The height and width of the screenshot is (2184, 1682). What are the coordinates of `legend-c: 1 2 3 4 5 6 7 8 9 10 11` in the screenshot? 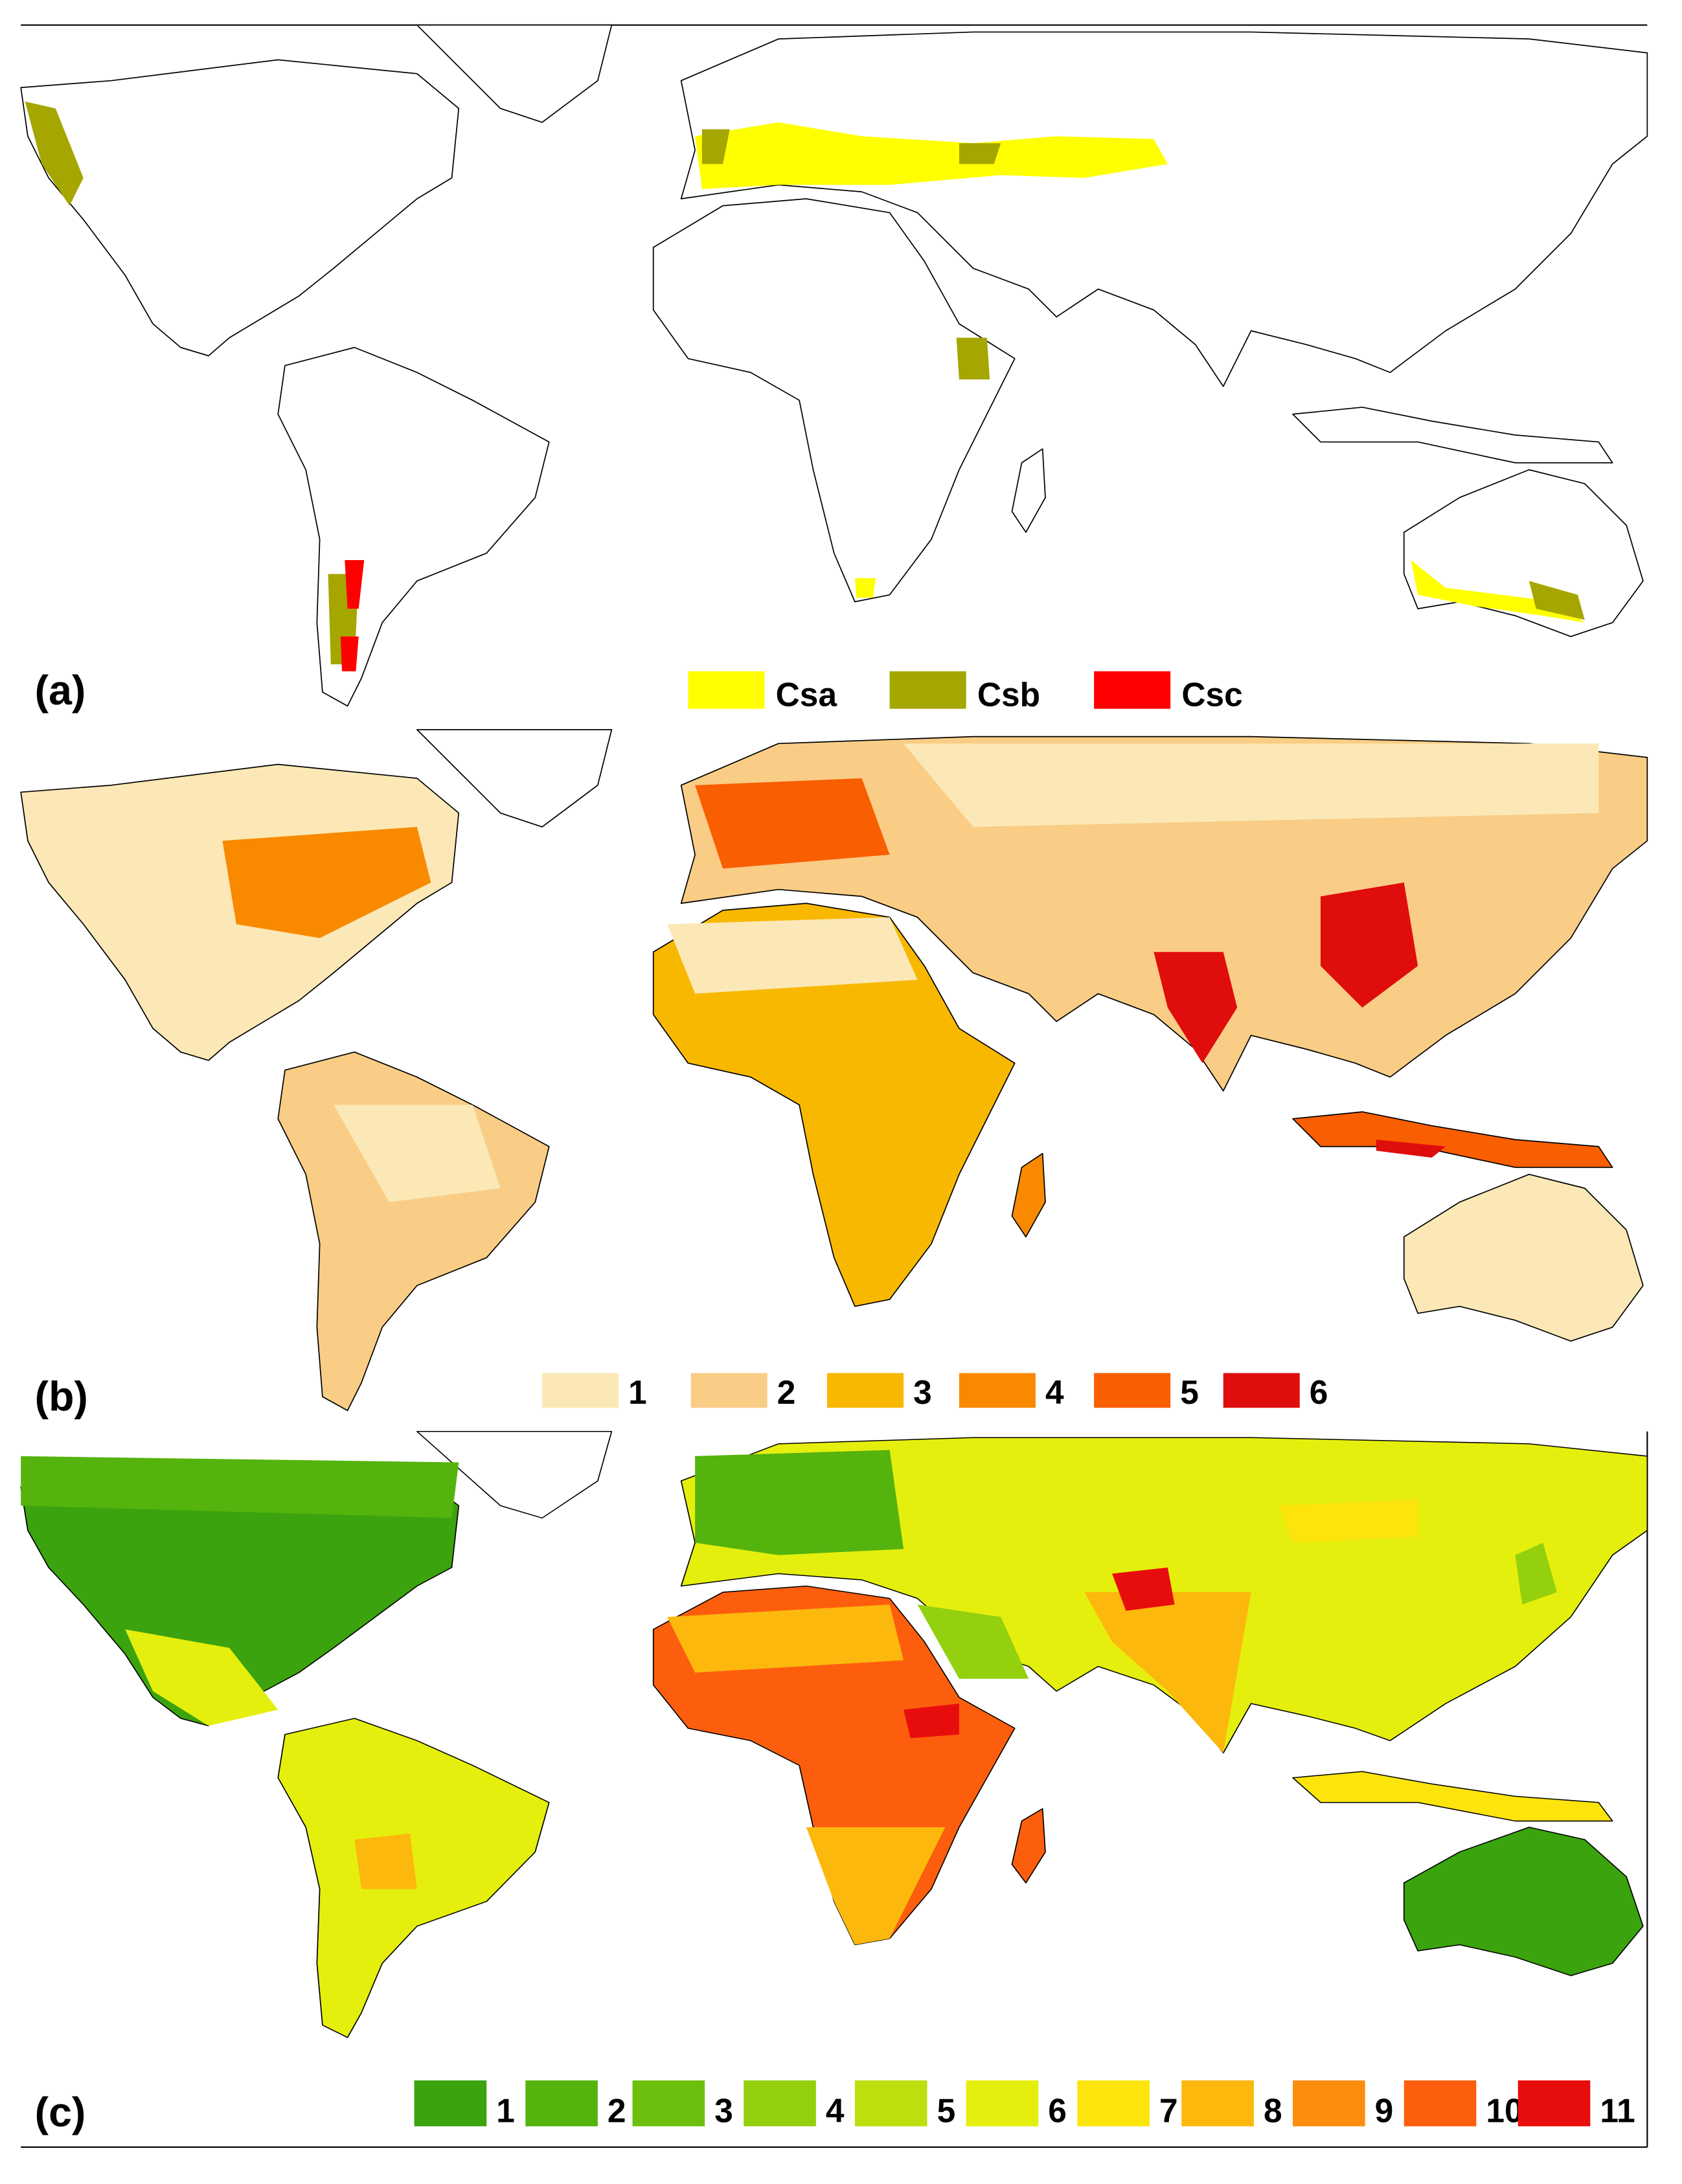 It's located at (1024, 2104).